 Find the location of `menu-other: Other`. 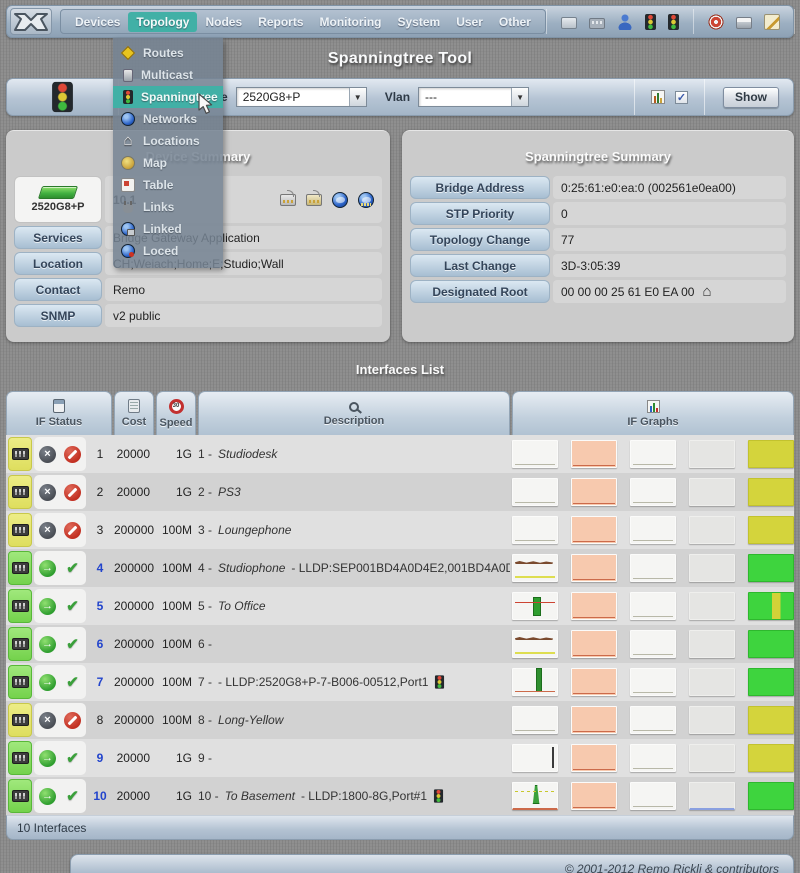

menu-other: Other is located at coordinates (514, 21).